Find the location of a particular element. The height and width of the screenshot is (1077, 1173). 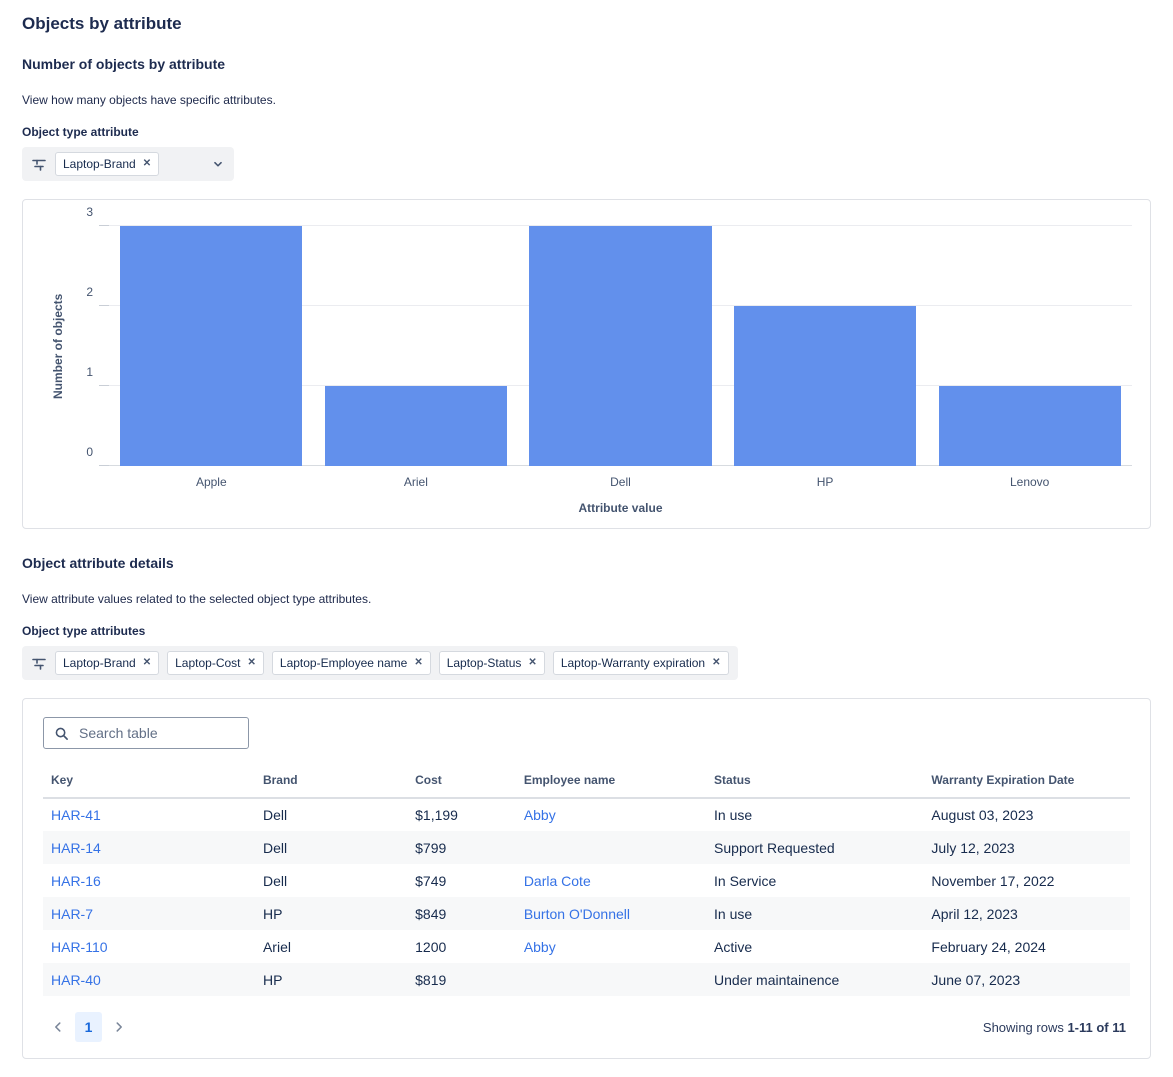

employee-cell: Abby is located at coordinates (611, 814).